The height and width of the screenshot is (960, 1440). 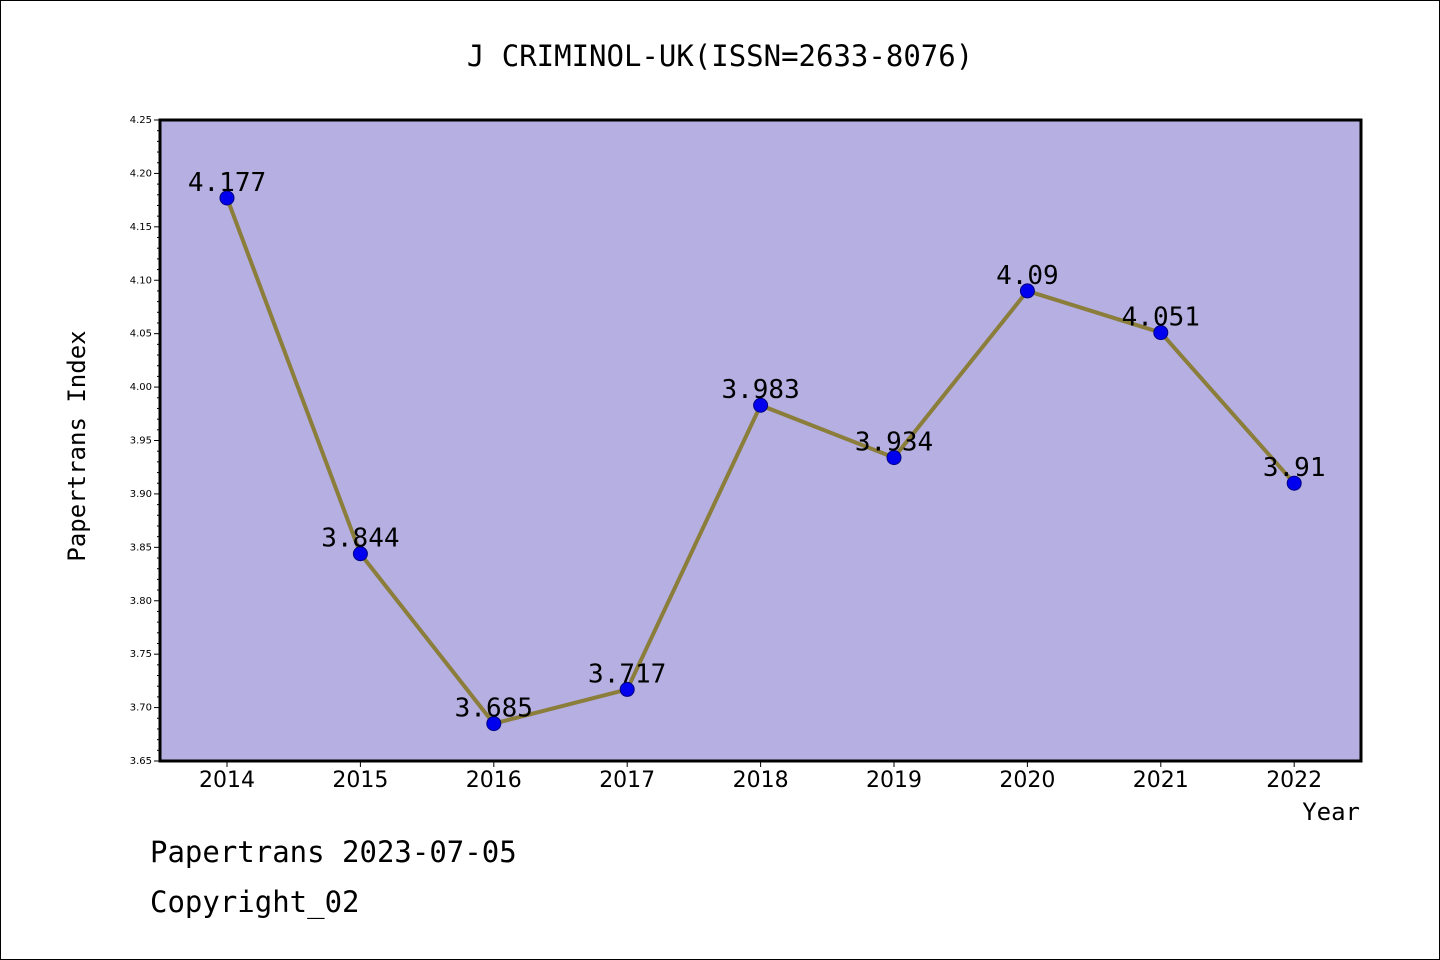 What do you see at coordinates (141, 280) in the screenshot?
I see `y-tick-label: 4.10` at bounding box center [141, 280].